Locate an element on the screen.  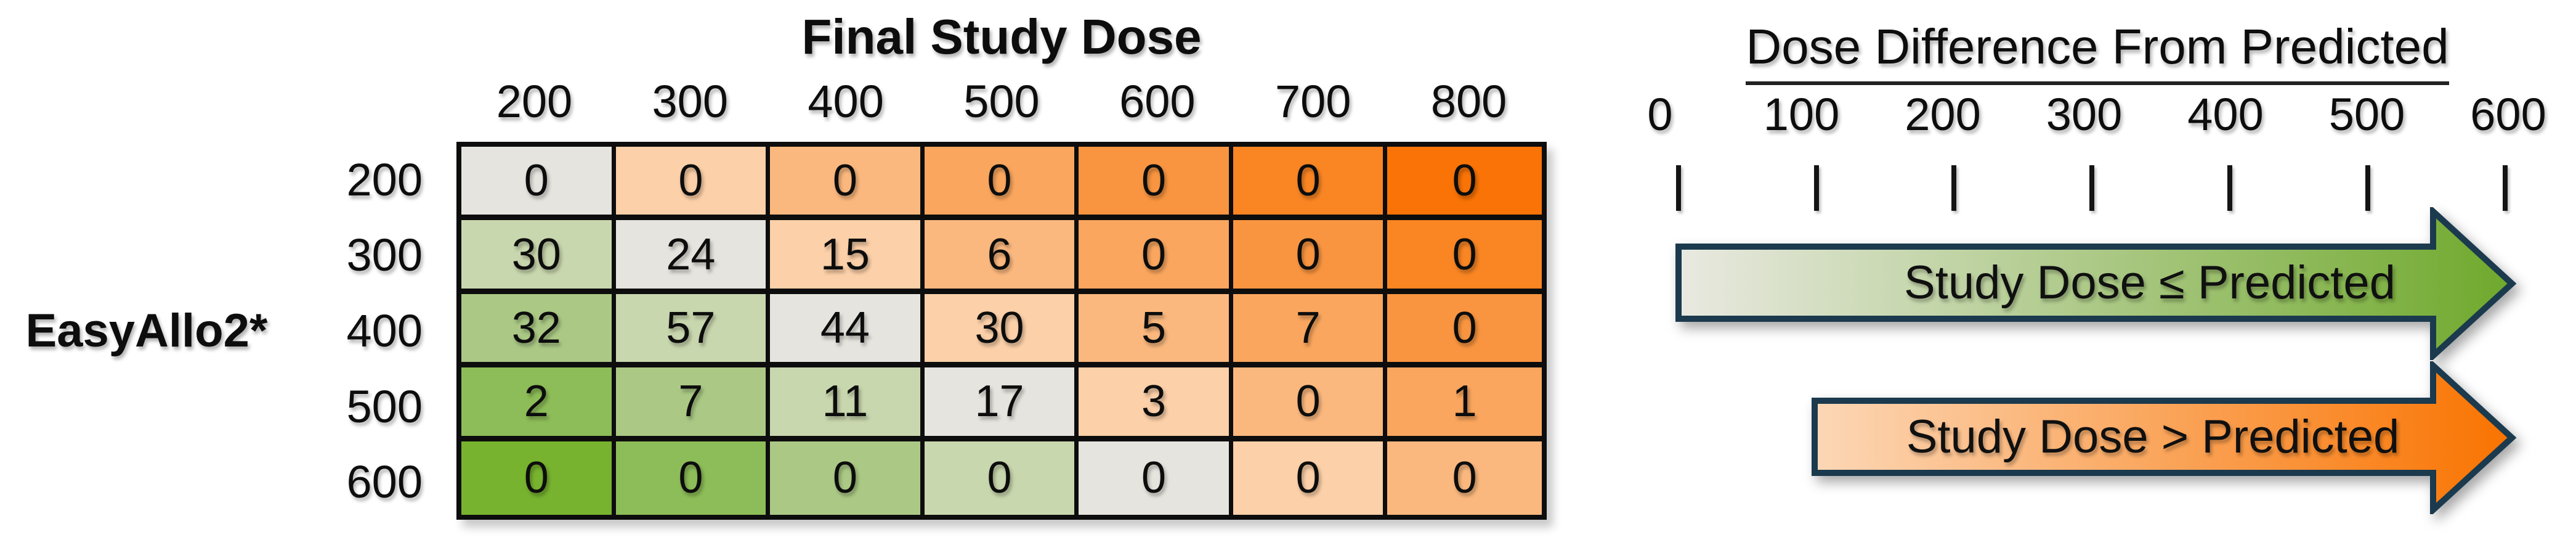
matrix-title: Final Study Dose is located at coordinates (1001, 36).